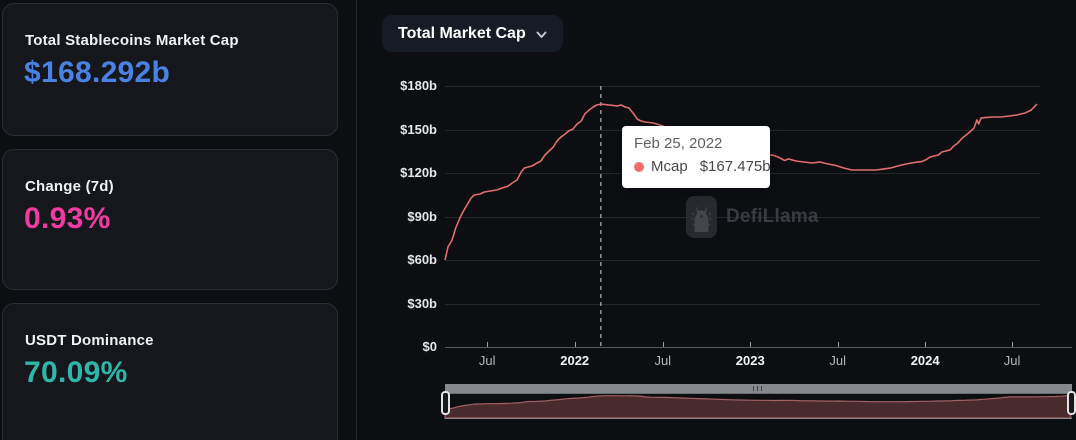 This screenshot has width=1076, height=440. I want to click on brush-mini-area-chart, so click(758, 407).